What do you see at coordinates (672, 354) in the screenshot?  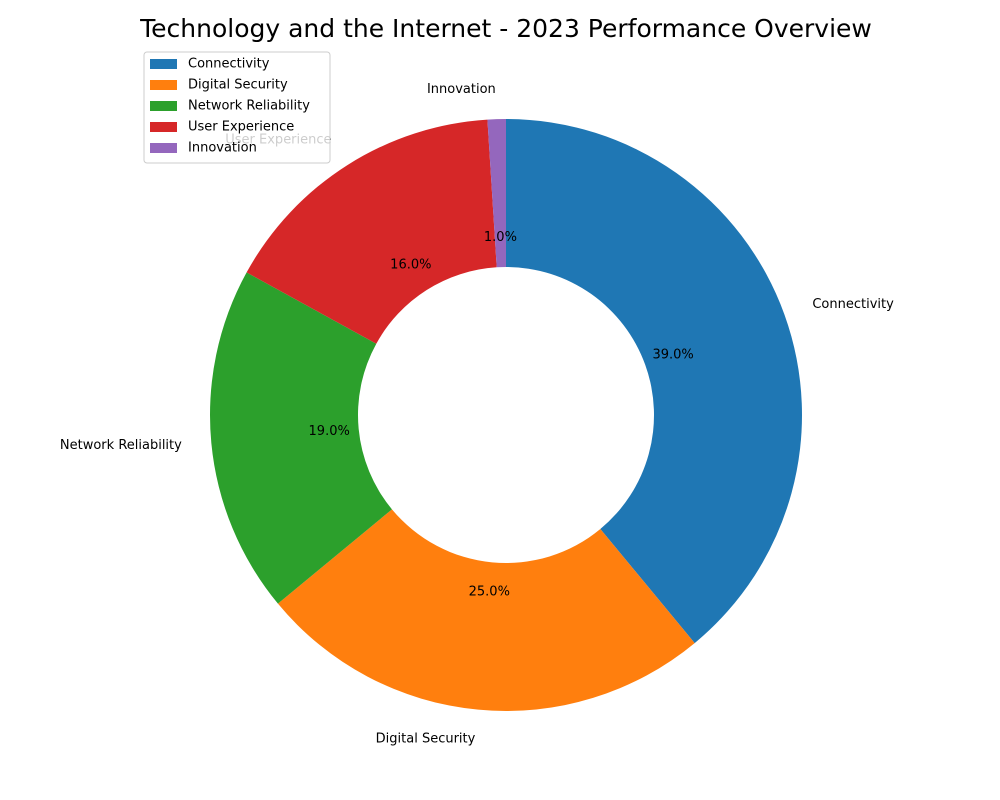 I see `percent-label-connectivity: 39.0%` at bounding box center [672, 354].